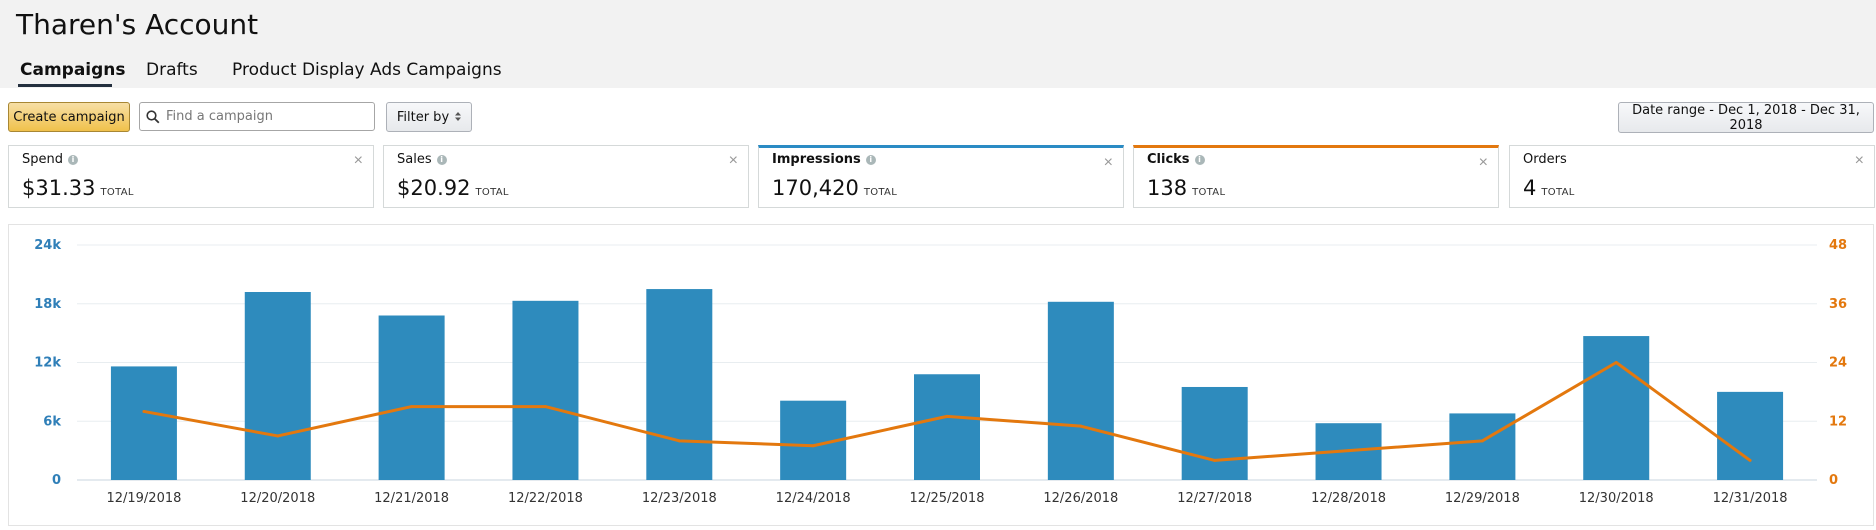 This screenshot has height=530, width=1876. I want to click on metric-value: 4, so click(1530, 188).